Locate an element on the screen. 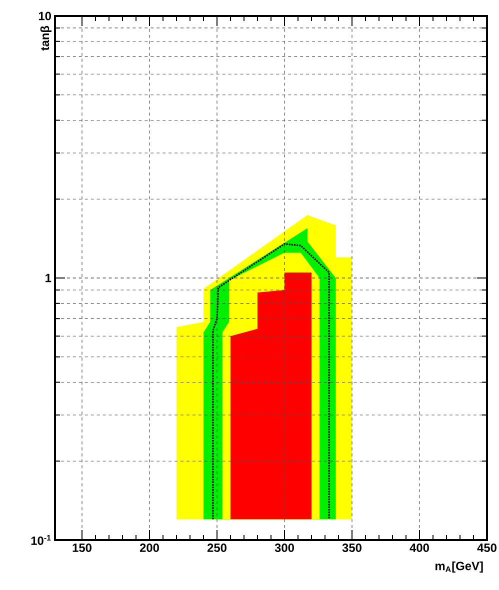  y-tick-label: 1 is located at coordinates (49, 278).